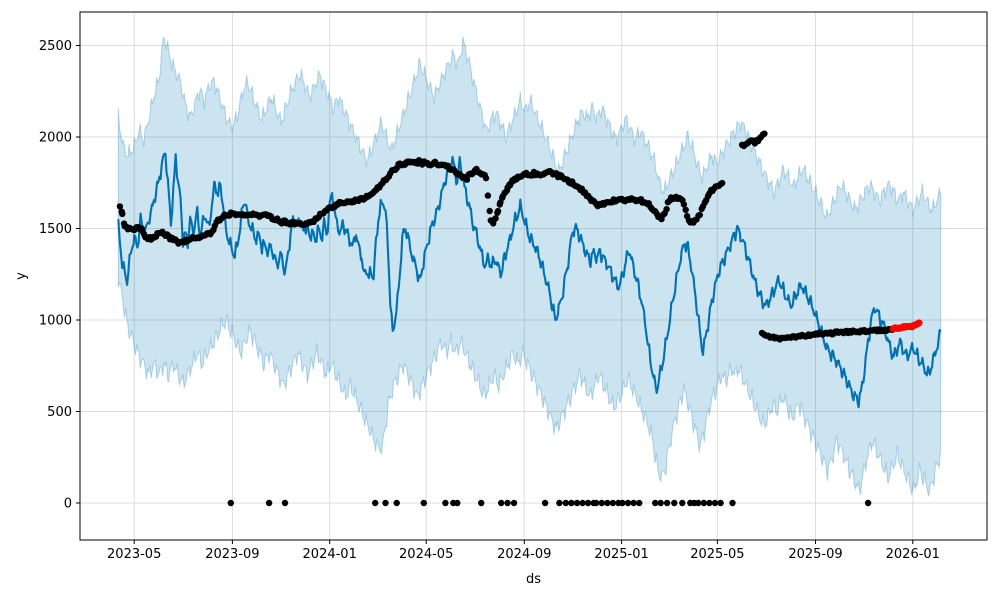 This screenshot has height=600, width=1000. Describe the element at coordinates (134, 554) in the screenshot. I see `x-tick-label: 2023-05` at that location.